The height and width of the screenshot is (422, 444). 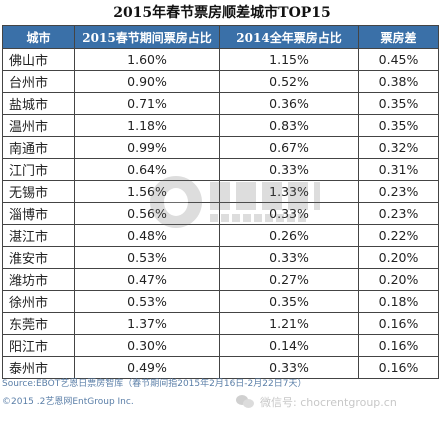 What do you see at coordinates (38, 37) in the screenshot?
I see `column-header-city: 城市` at bounding box center [38, 37].